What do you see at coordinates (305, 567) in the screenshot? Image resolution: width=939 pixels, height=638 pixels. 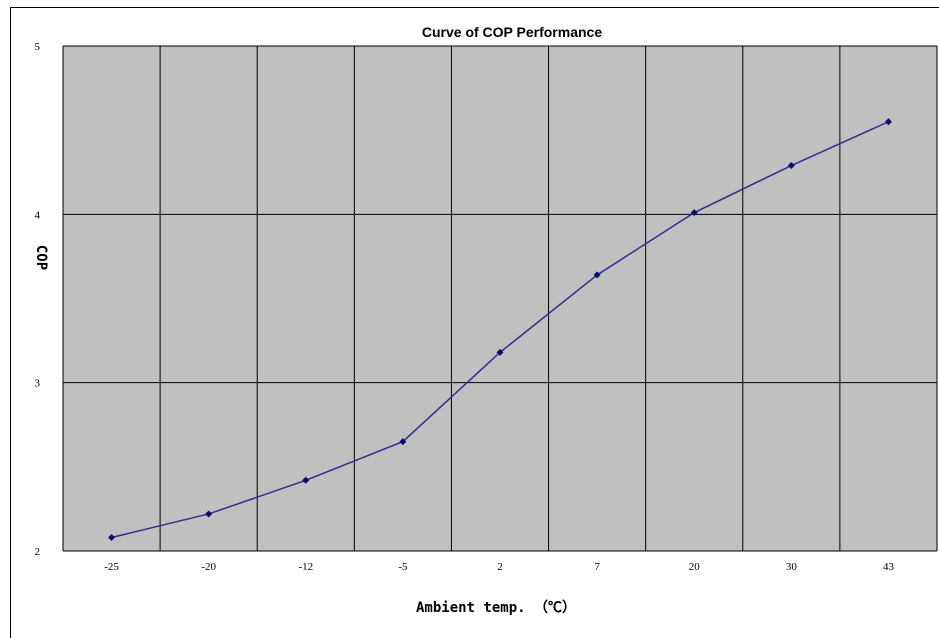 I see `x-tick-label: -12` at bounding box center [305, 567].